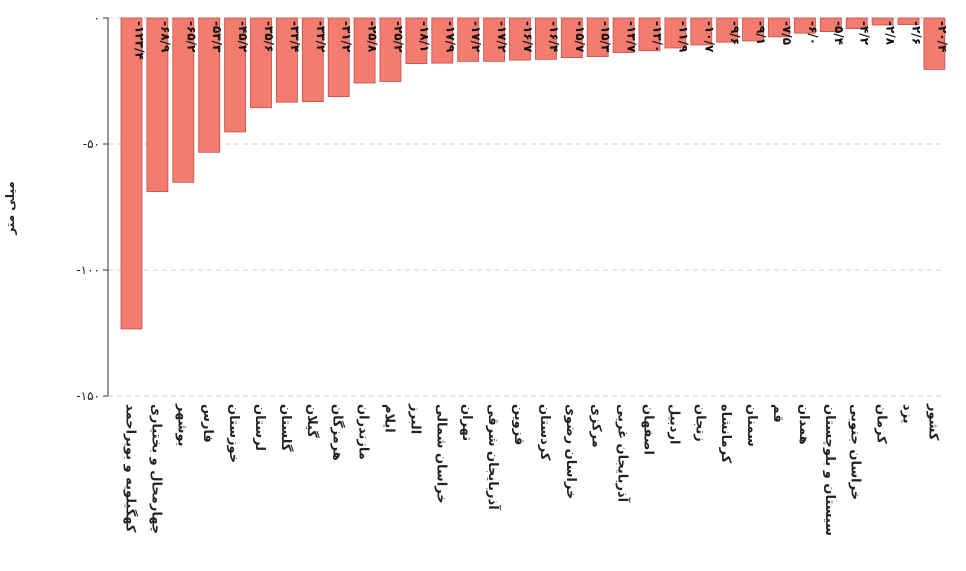 The width and height of the screenshot is (966, 571). Describe the element at coordinates (528, 37) in the screenshot. I see `value-label: -۱۶/۷` at that location.